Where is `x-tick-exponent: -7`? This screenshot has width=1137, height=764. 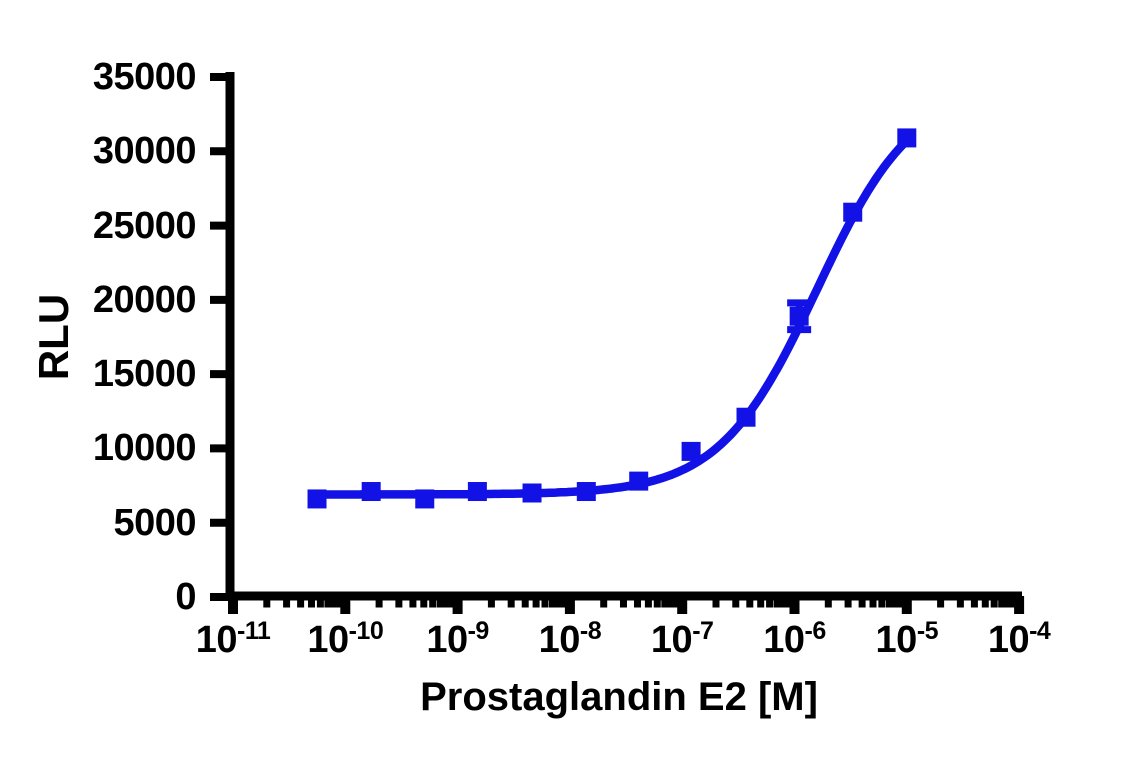
x-tick-exponent: -7 is located at coordinates (703, 631).